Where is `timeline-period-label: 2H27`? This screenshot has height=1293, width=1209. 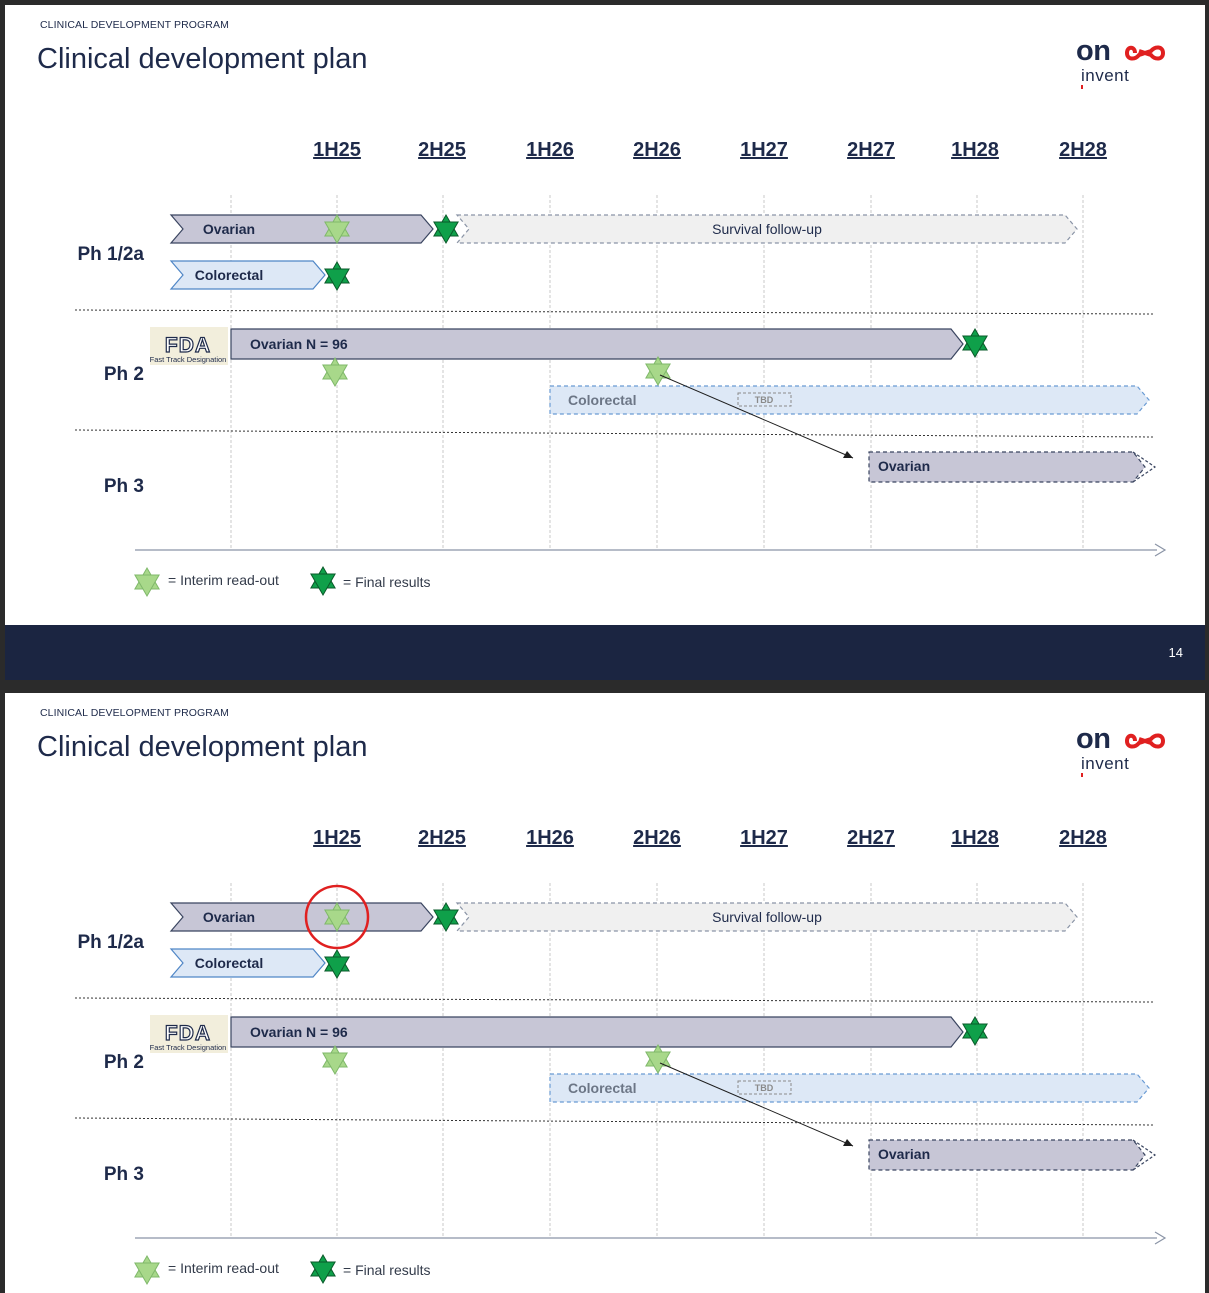
timeline-period-label: 2H27 is located at coordinates (871, 838).